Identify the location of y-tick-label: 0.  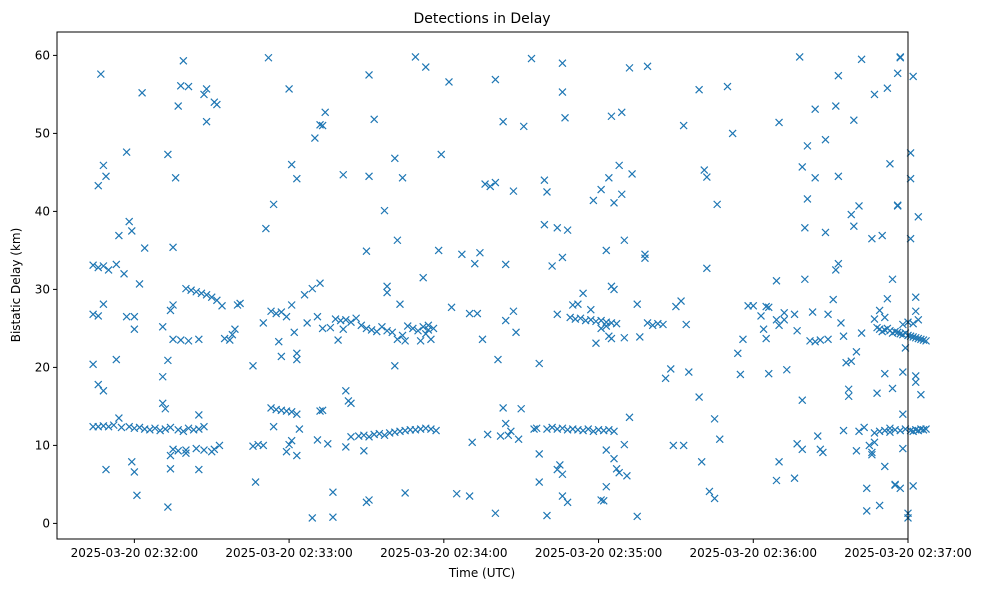
(46, 523).